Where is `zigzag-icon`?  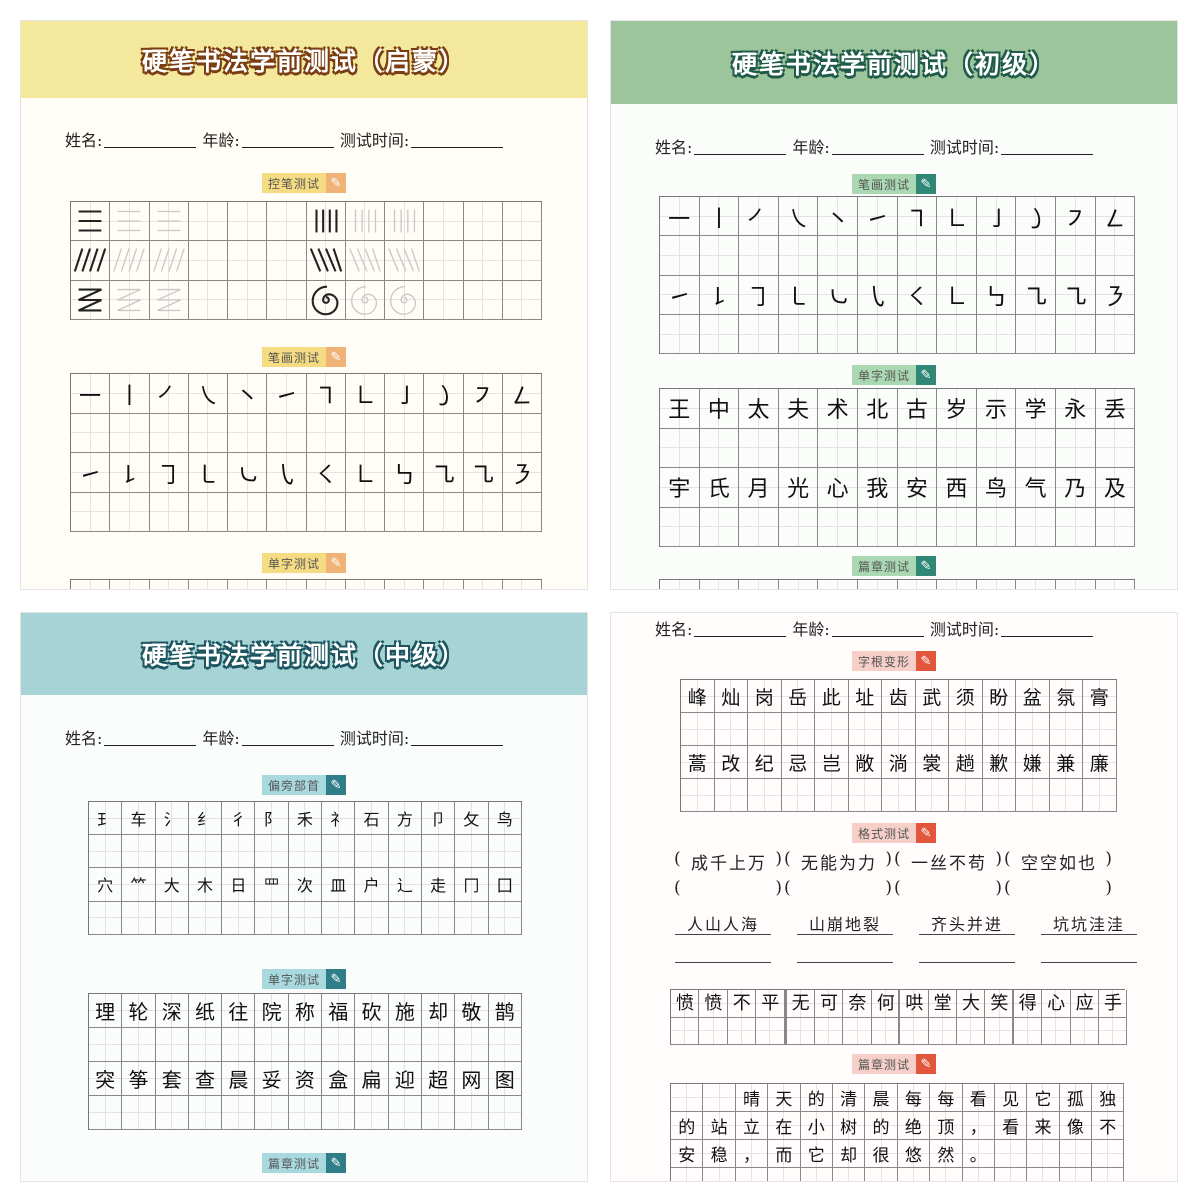 zigzag-icon is located at coordinates (91, 300).